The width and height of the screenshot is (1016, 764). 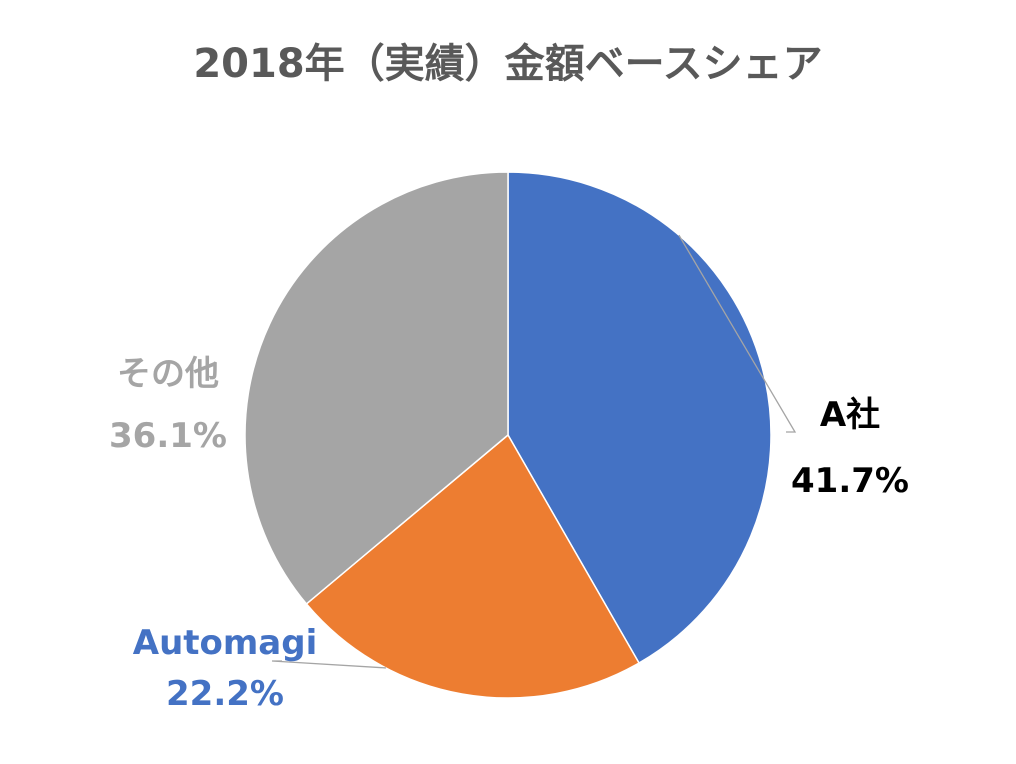 What do you see at coordinates (507, 64) in the screenshot?
I see `chart-title: 2018年（実績）金額ベースシェア` at bounding box center [507, 64].